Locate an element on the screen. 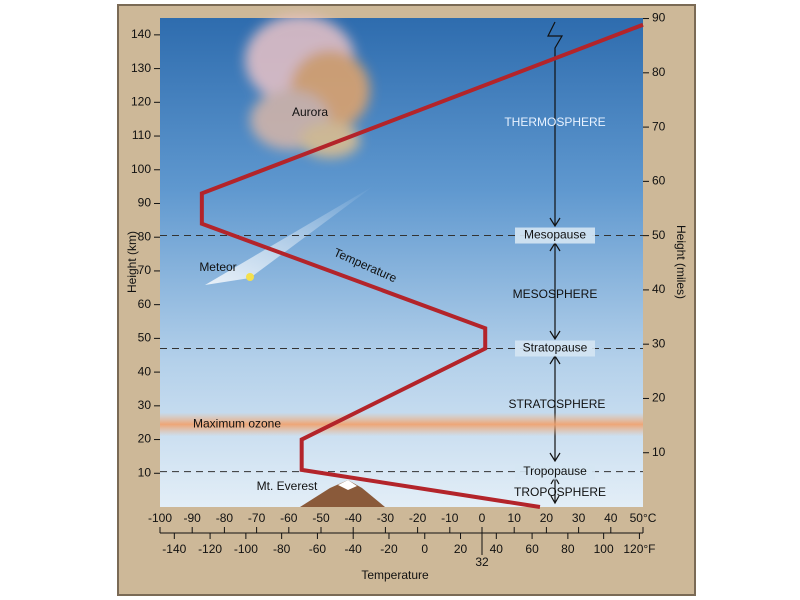 The height and width of the screenshot is (600, 800). ozone-band is located at coordinates (401, 424).